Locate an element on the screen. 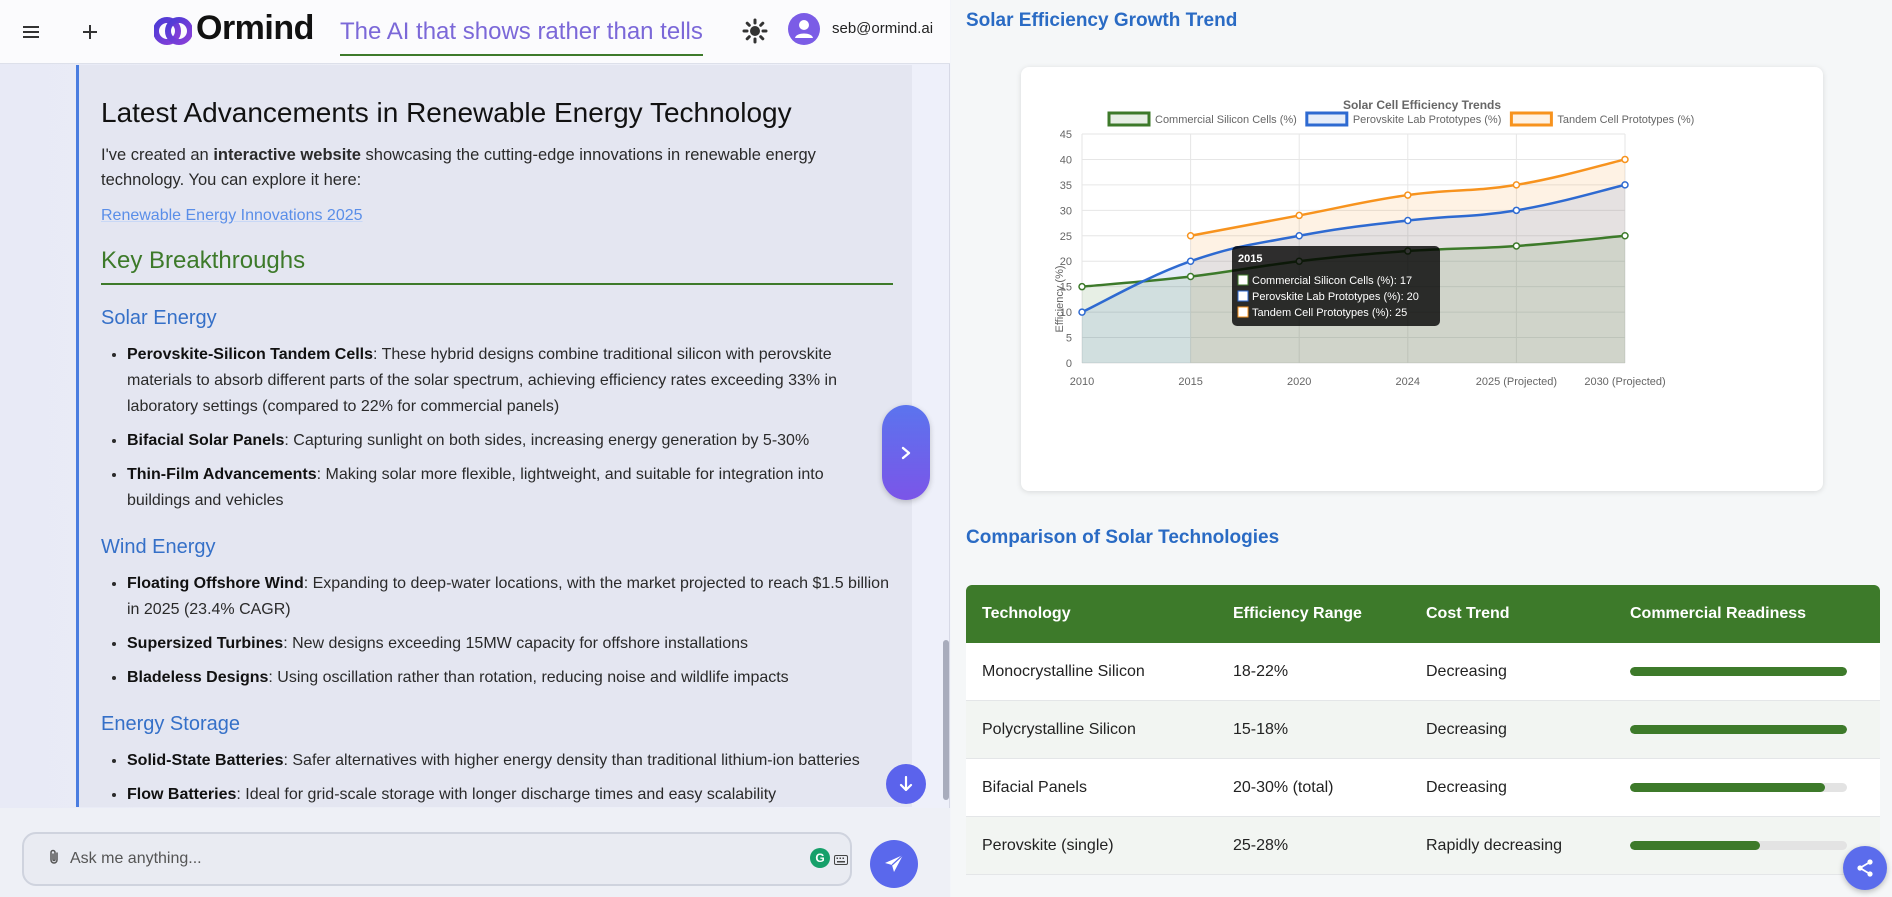 The height and width of the screenshot is (897, 1892). y-tick-label: 40 is located at coordinates (1066, 160).